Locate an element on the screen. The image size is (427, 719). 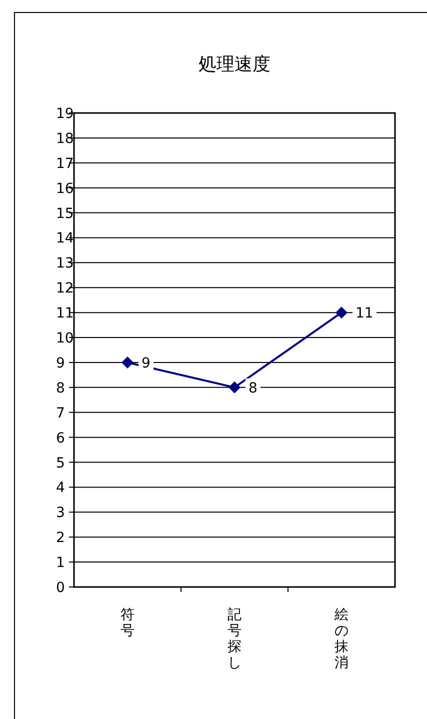
y-tick-label: 3 is located at coordinates (60, 513).